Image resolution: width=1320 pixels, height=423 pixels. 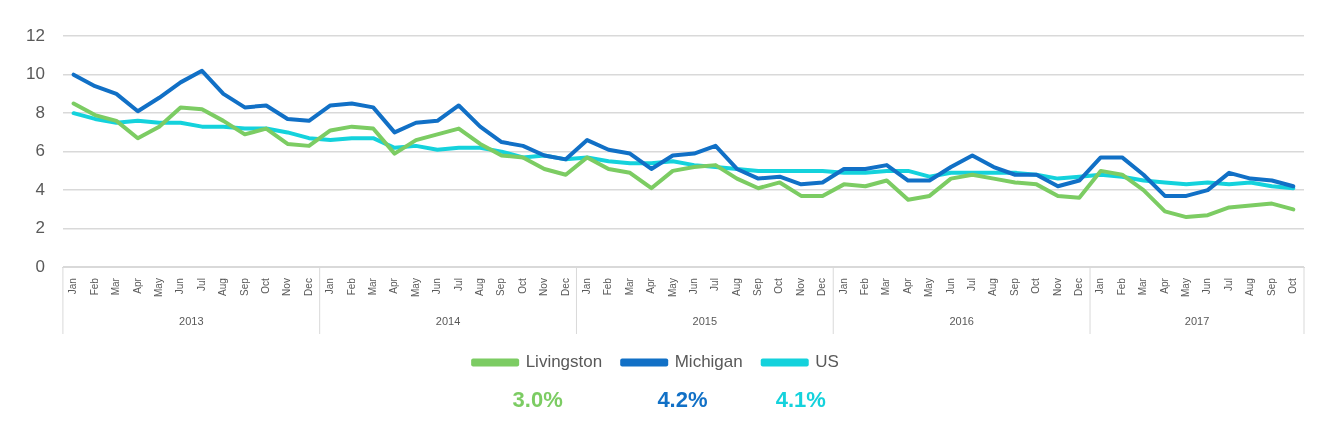 I want to click on text: 2014, so click(x=448, y=321).